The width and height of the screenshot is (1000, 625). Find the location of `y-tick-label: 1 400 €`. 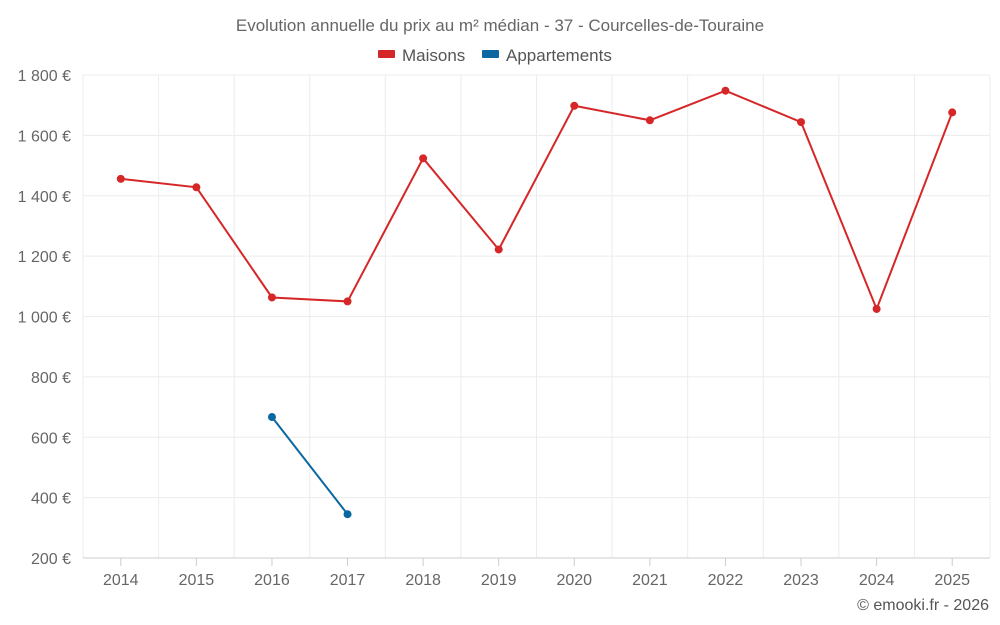

y-tick-label: 1 400 € is located at coordinates (44, 197).